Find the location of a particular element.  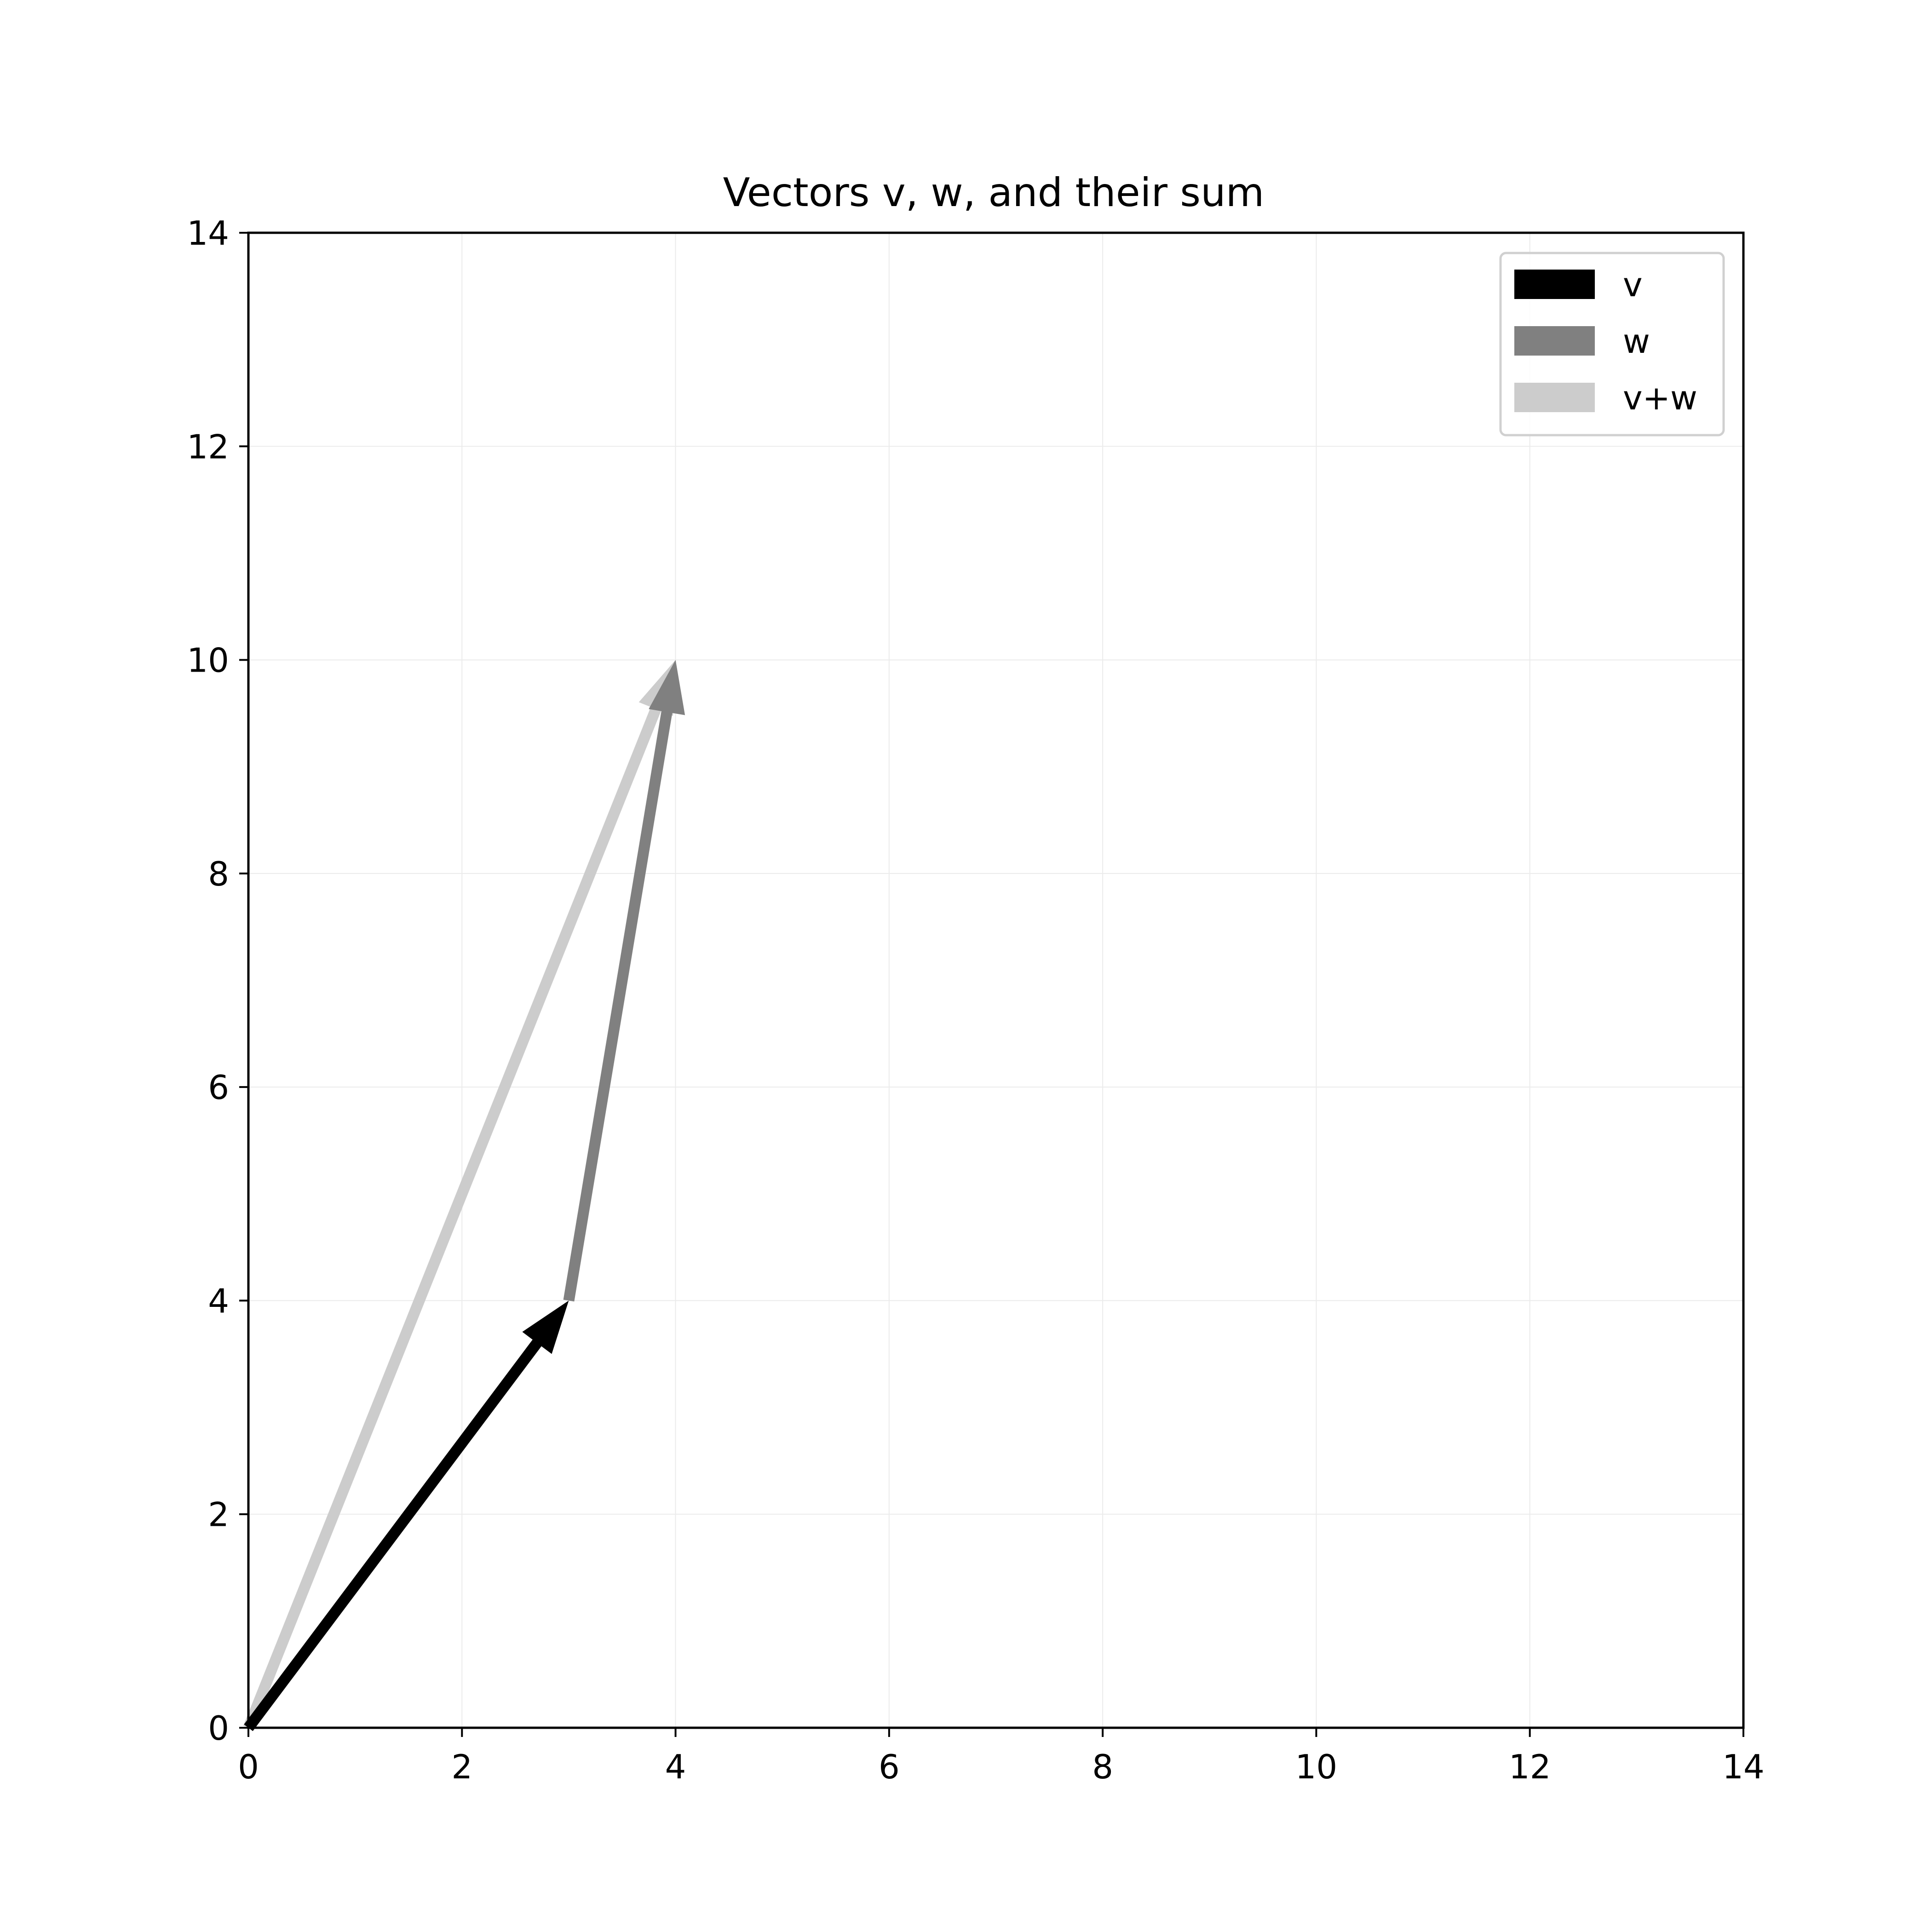

x-tick-label: 12 is located at coordinates (1530, 1767).